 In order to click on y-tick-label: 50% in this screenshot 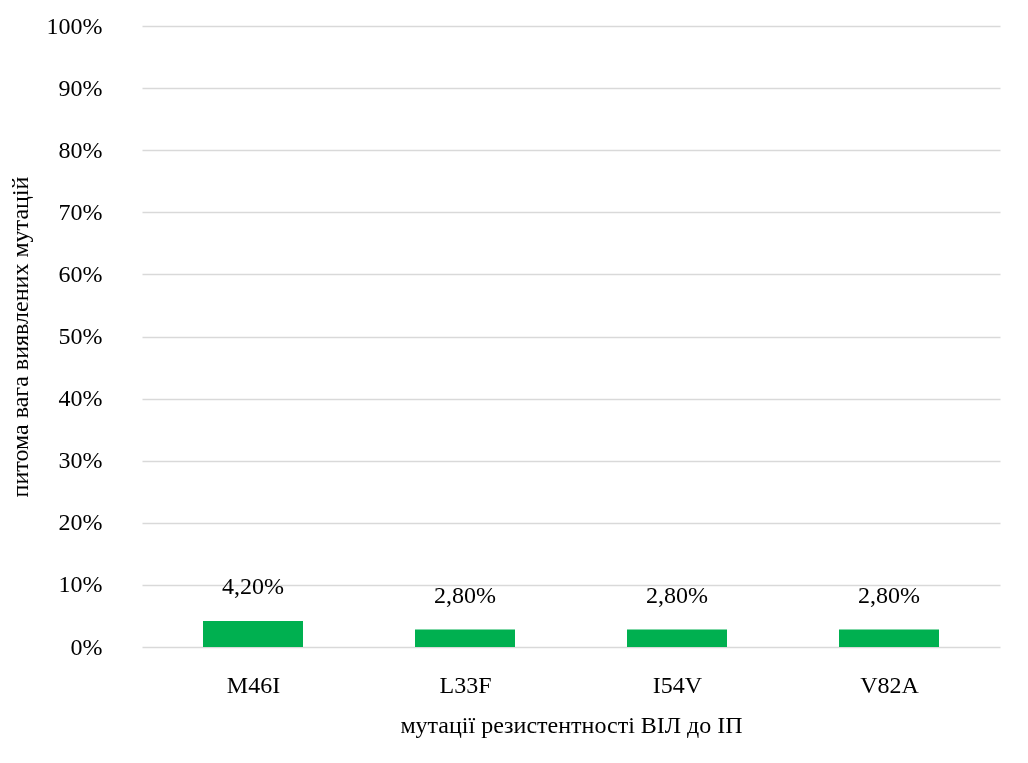, I will do `click(80, 336)`.